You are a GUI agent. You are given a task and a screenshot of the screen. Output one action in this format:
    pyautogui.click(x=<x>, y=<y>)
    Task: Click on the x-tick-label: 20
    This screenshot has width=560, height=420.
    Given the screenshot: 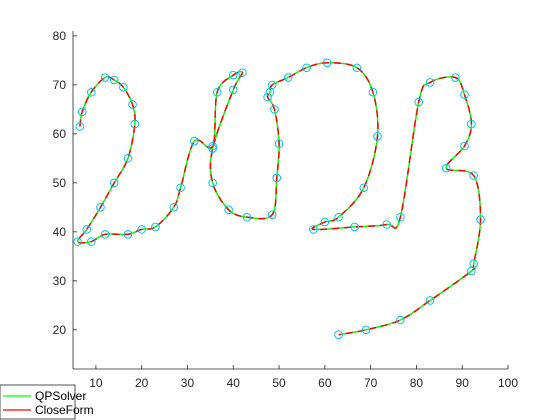 What is the action you would take?
    pyautogui.click(x=142, y=383)
    